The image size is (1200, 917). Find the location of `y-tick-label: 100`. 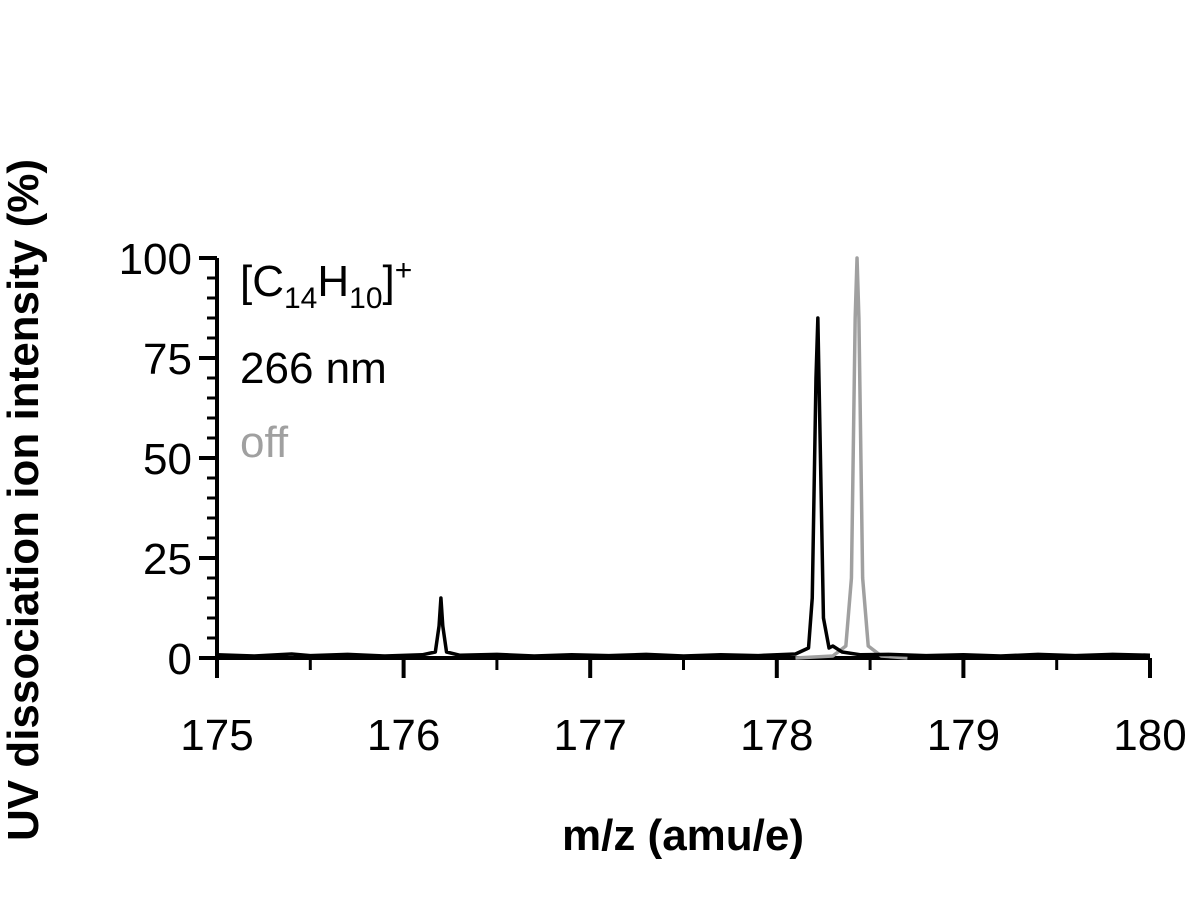

y-tick-label: 100 is located at coordinates (155, 259).